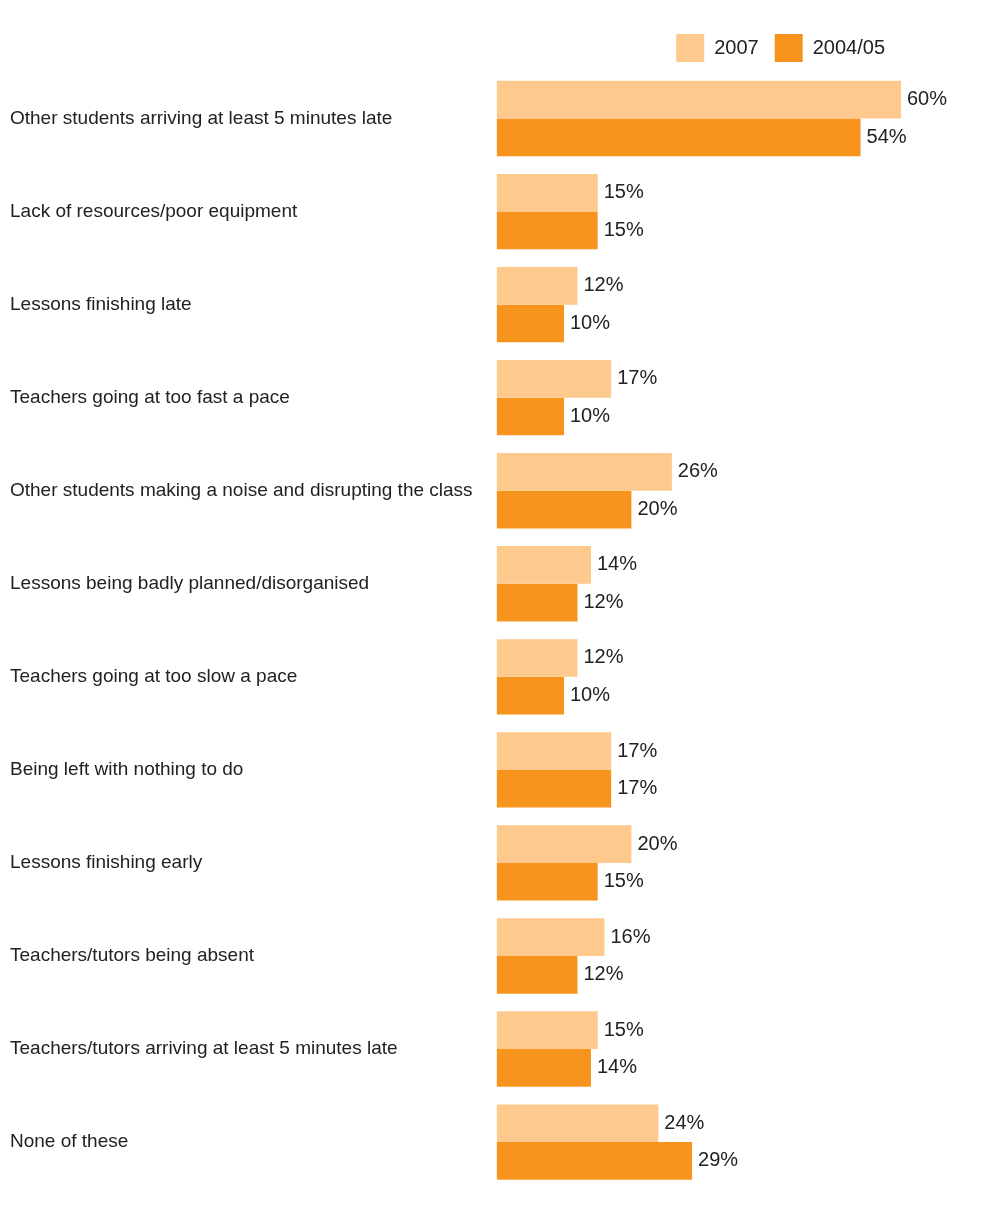  I want to click on y-tick-label: Teachers/tutors arriving at least 5 minutes late, so click(204, 1048).